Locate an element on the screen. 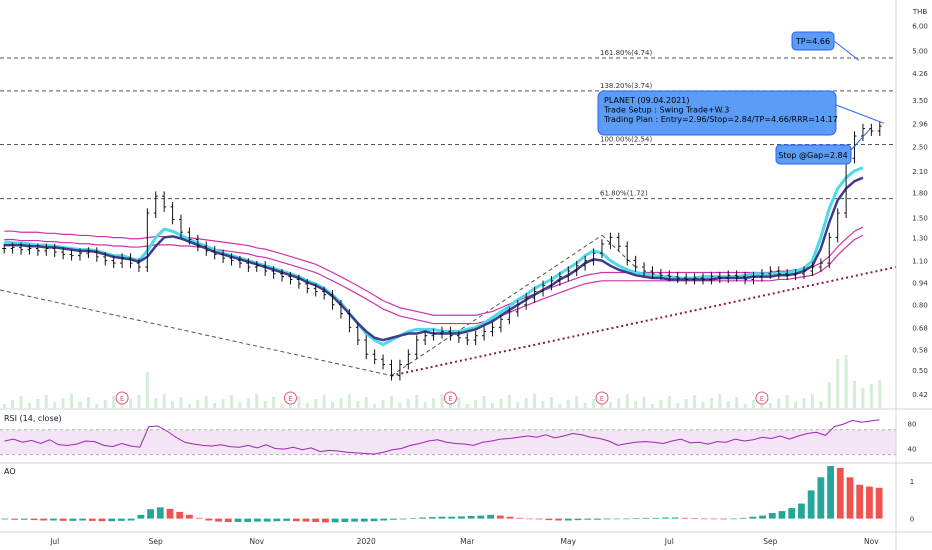 This screenshot has height=550, width=932. price-axis-tick-label: 0.50 is located at coordinates (920, 371).